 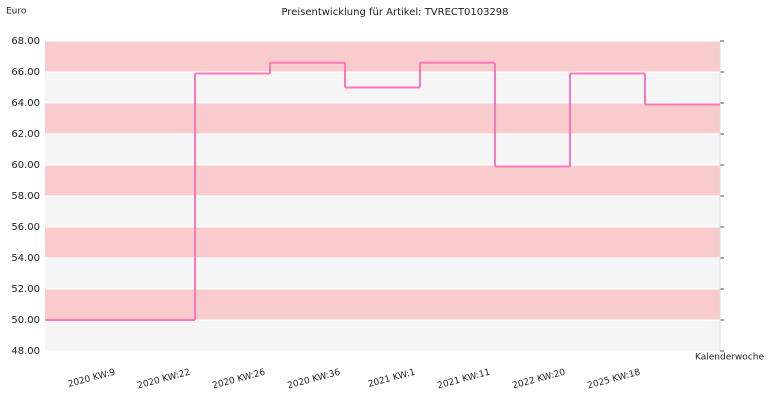 What do you see at coordinates (25, 227) in the screenshot?
I see `y-tick-label: 56.00` at bounding box center [25, 227].